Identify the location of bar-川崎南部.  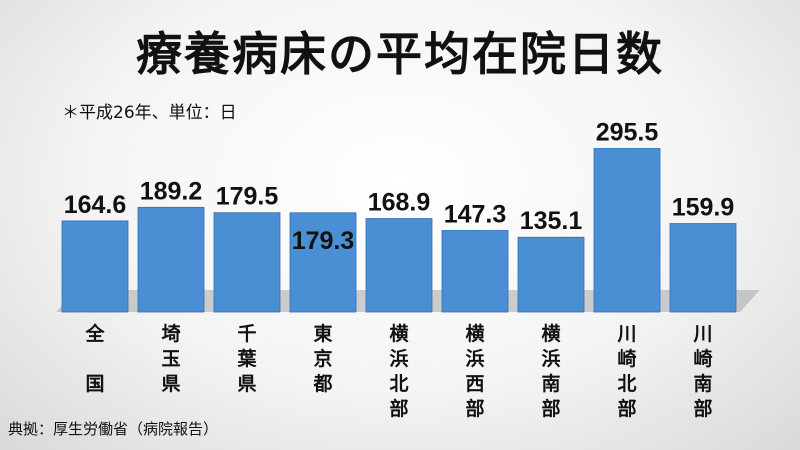
(703, 268).